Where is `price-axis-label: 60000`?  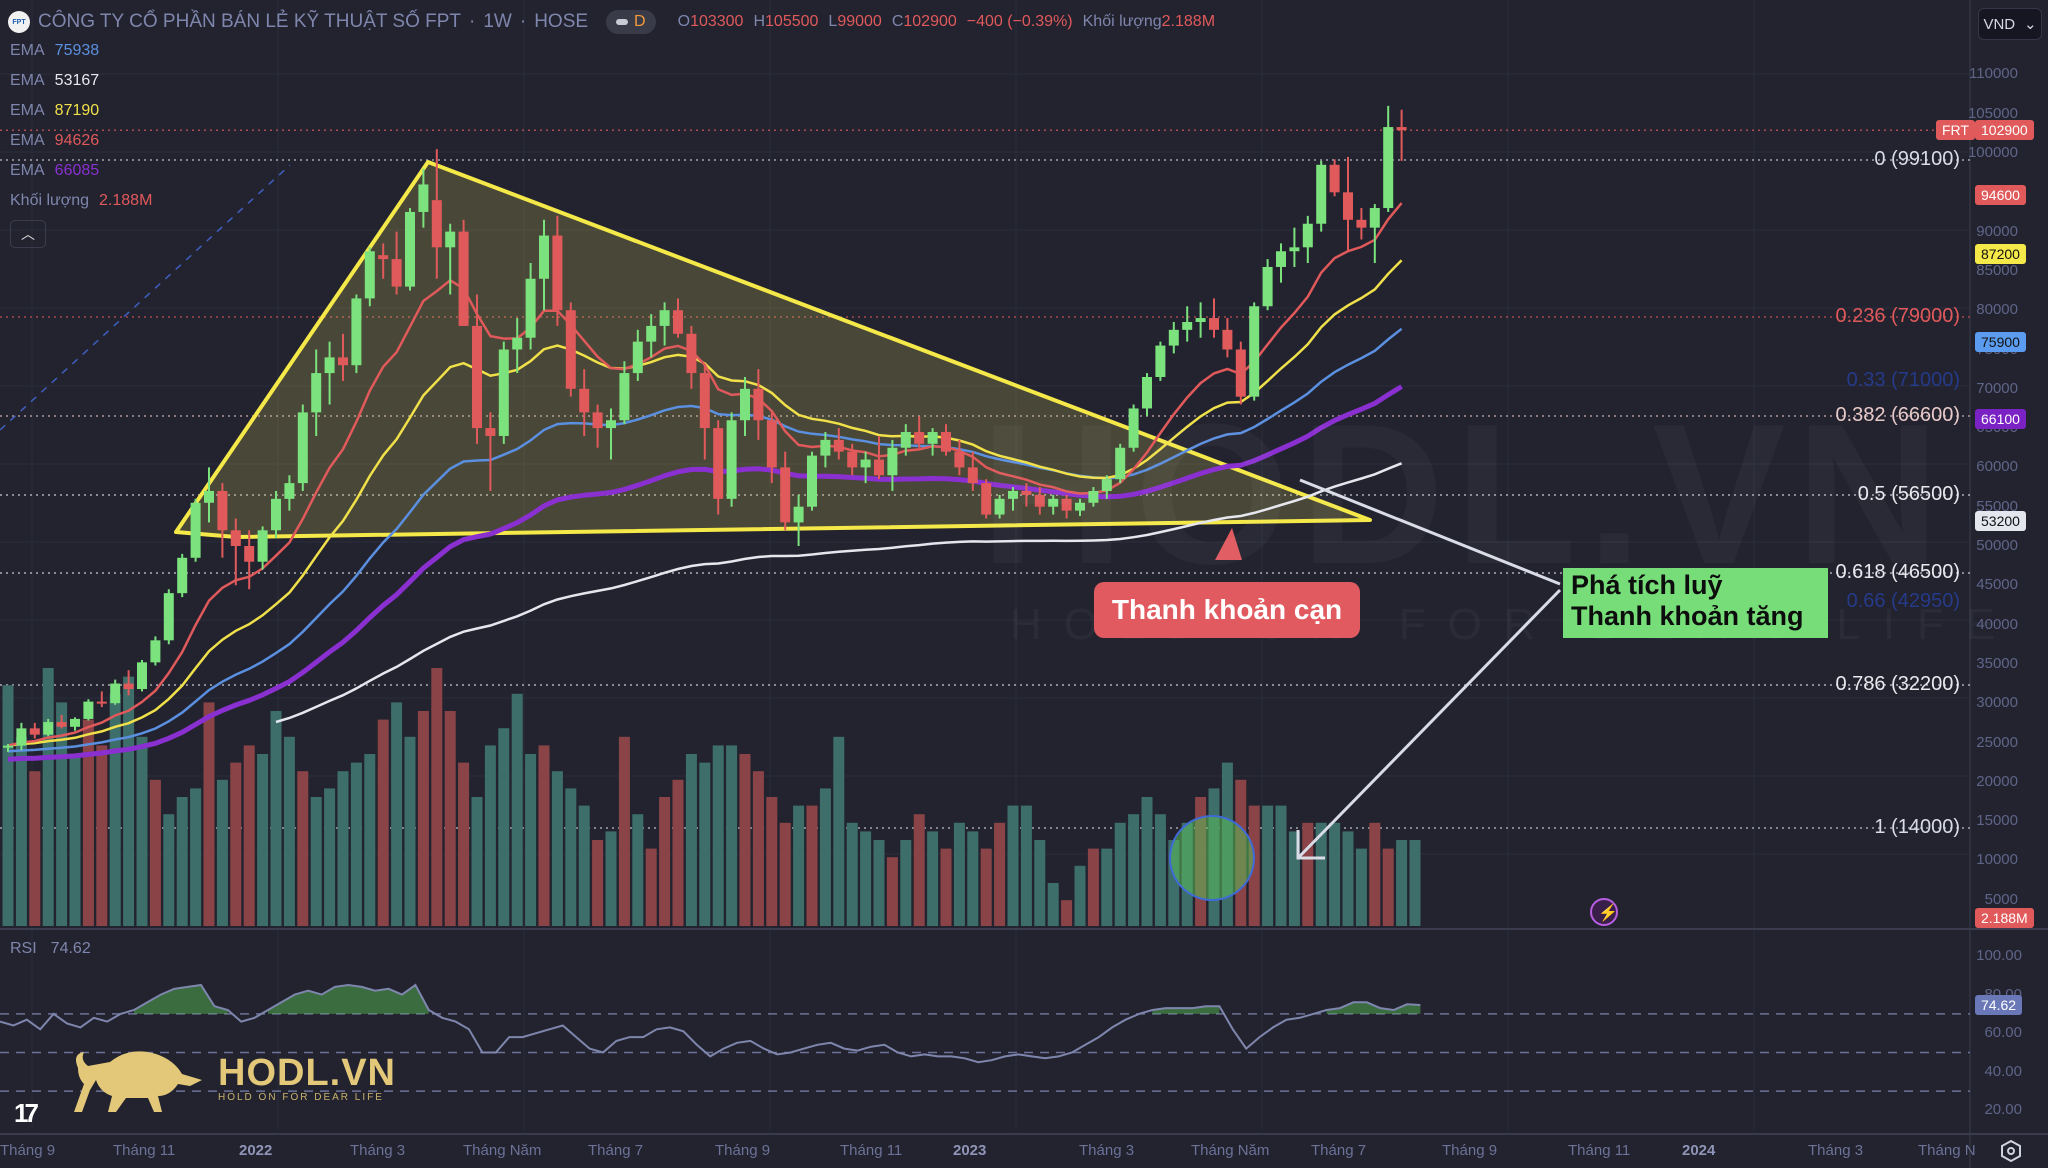
price-axis-label: 60000 is located at coordinates (1997, 467).